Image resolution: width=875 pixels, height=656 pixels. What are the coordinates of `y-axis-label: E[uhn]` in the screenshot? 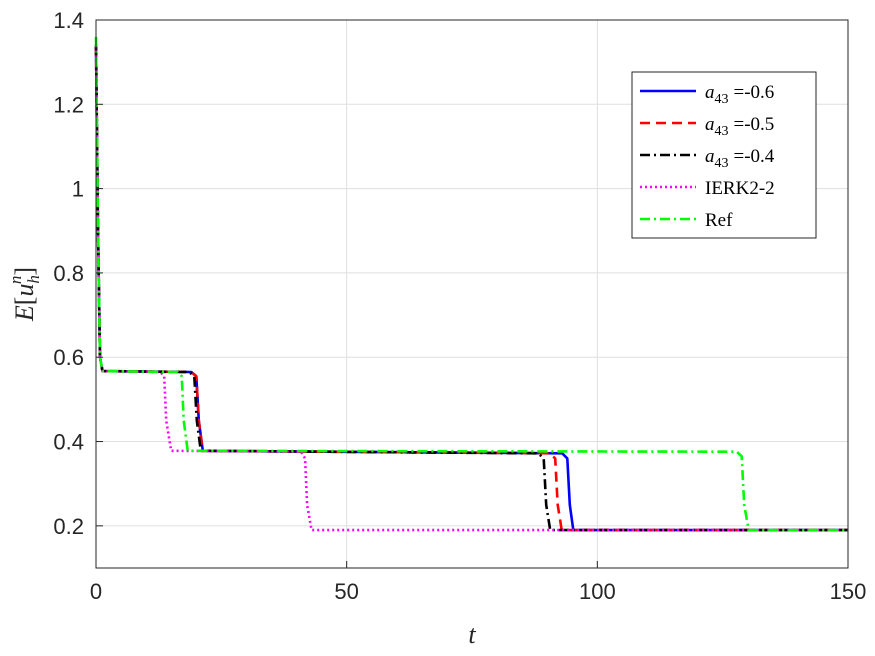 It's located at (24, 294).